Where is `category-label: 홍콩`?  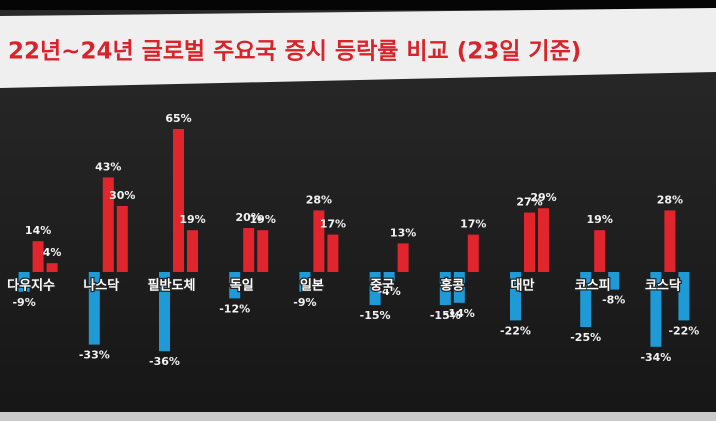 category-label: 홍콩 is located at coordinates (452, 286).